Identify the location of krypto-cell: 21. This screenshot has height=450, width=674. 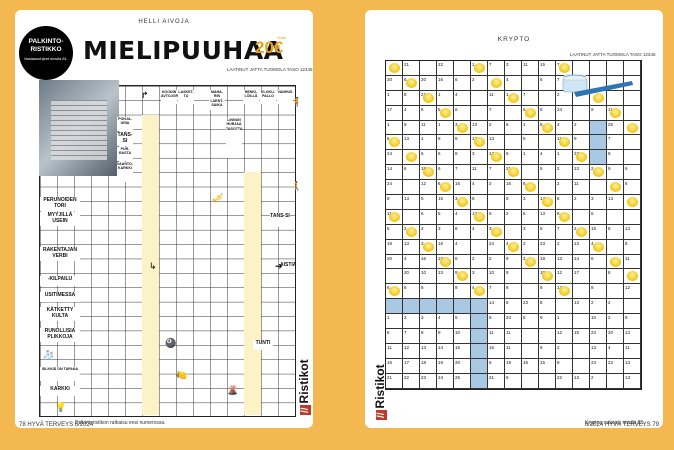
(411, 68).